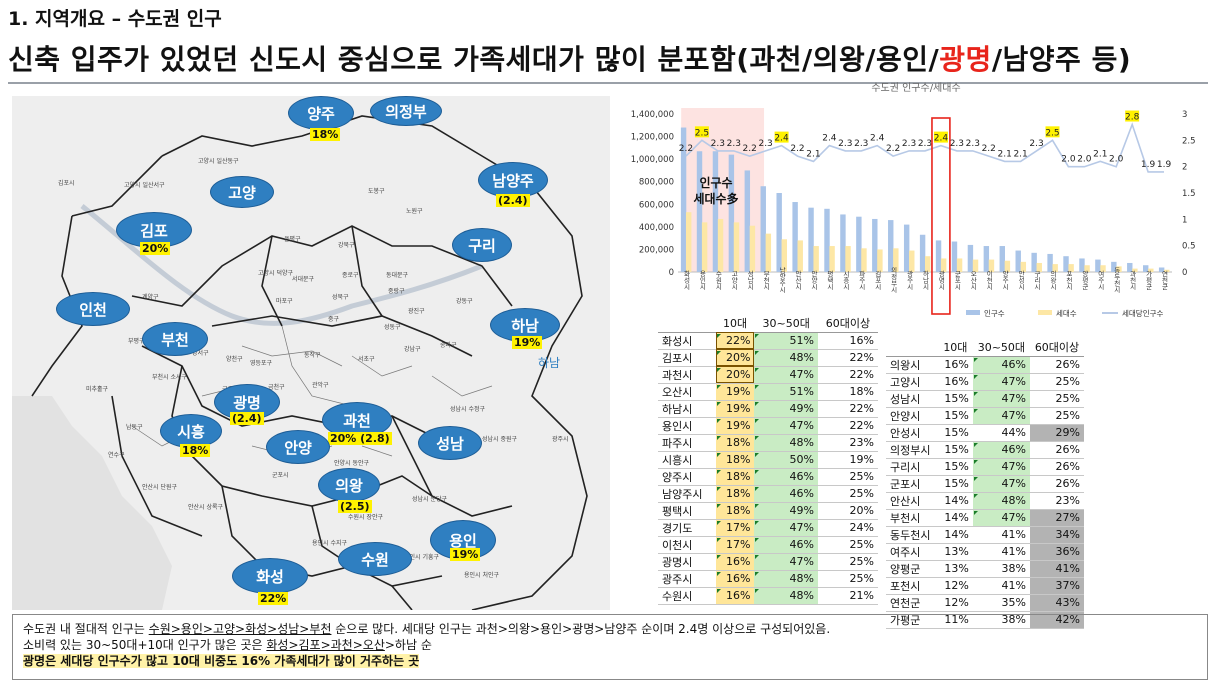 This screenshot has width=1216, height=684. I want to click on place-name: 성남시 수정구, so click(468, 409).